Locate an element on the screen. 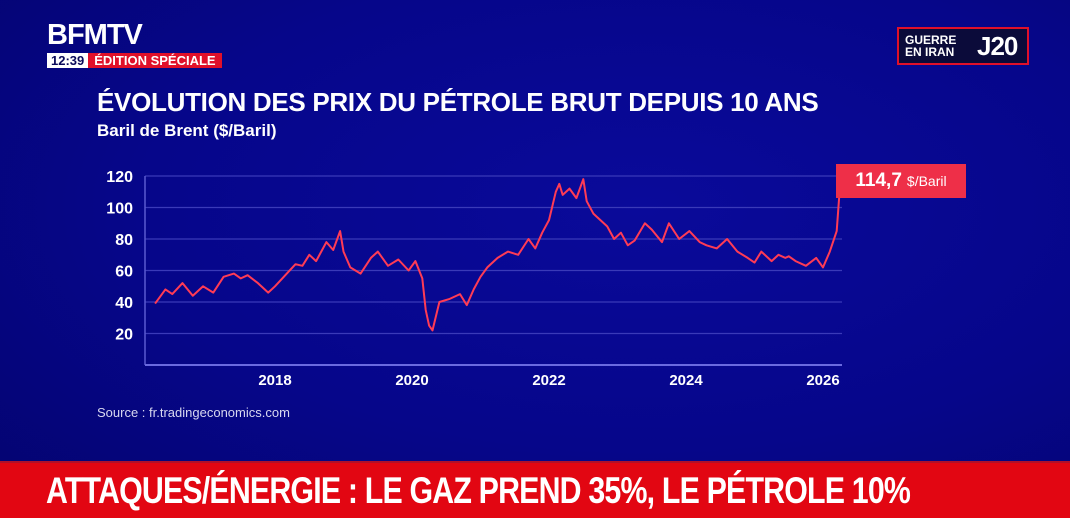 Image resolution: width=1070 pixels, height=518 pixels. latest-value-callout: 114,7 $/Baril is located at coordinates (901, 181).